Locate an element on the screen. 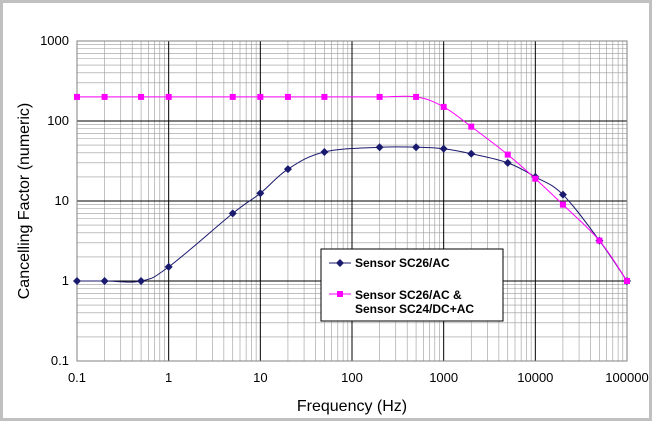 The height and width of the screenshot is (423, 652). legend-box is located at coordinates (412, 285).